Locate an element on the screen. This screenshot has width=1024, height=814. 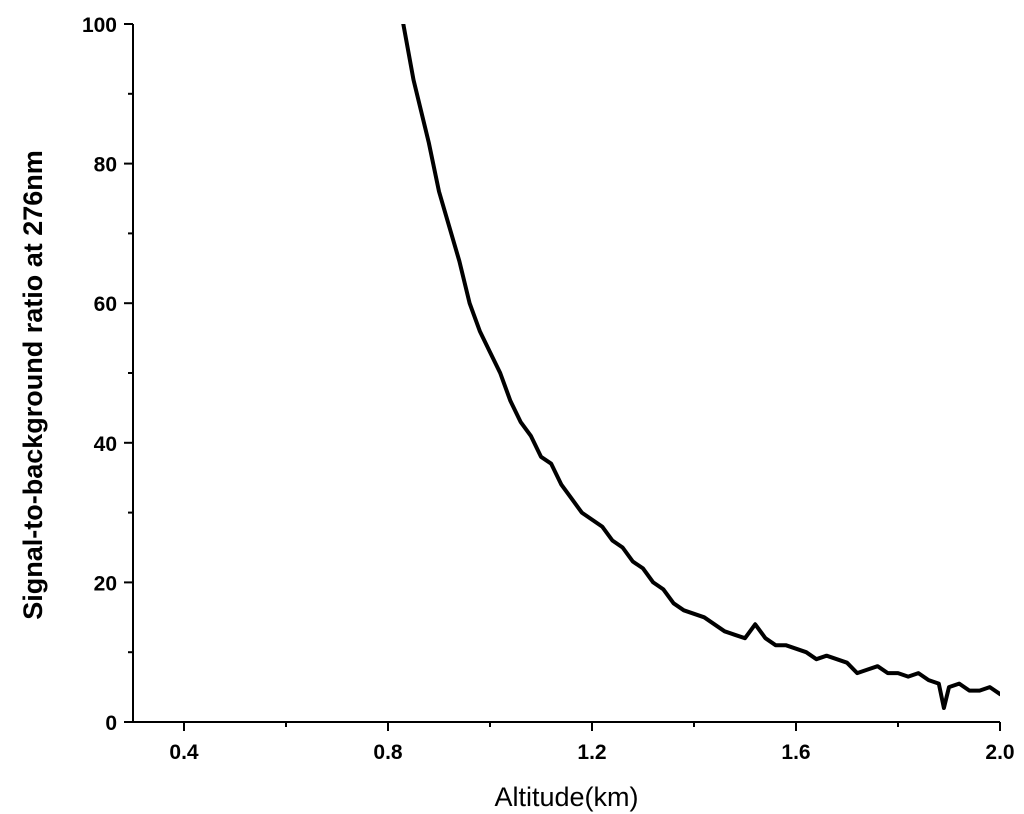
y-tick-label: 0 is located at coordinates (111, 723).